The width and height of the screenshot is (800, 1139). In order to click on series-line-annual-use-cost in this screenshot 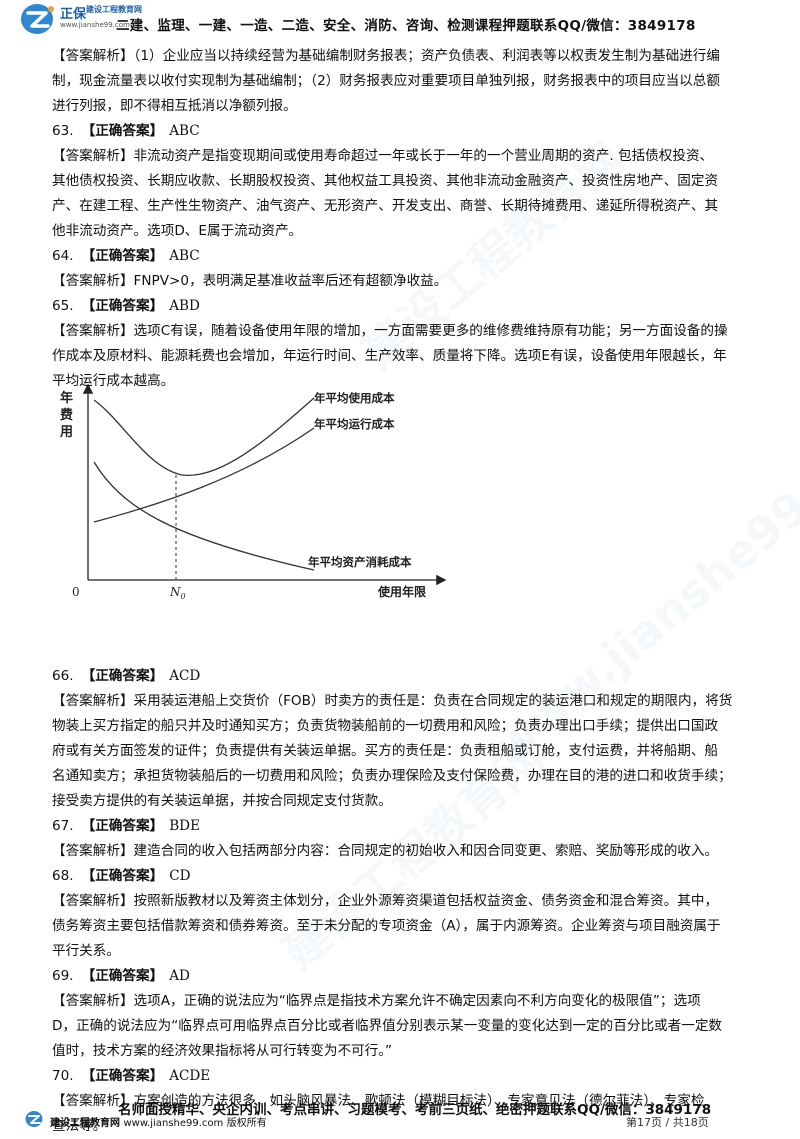, I will do `click(204, 436)`.